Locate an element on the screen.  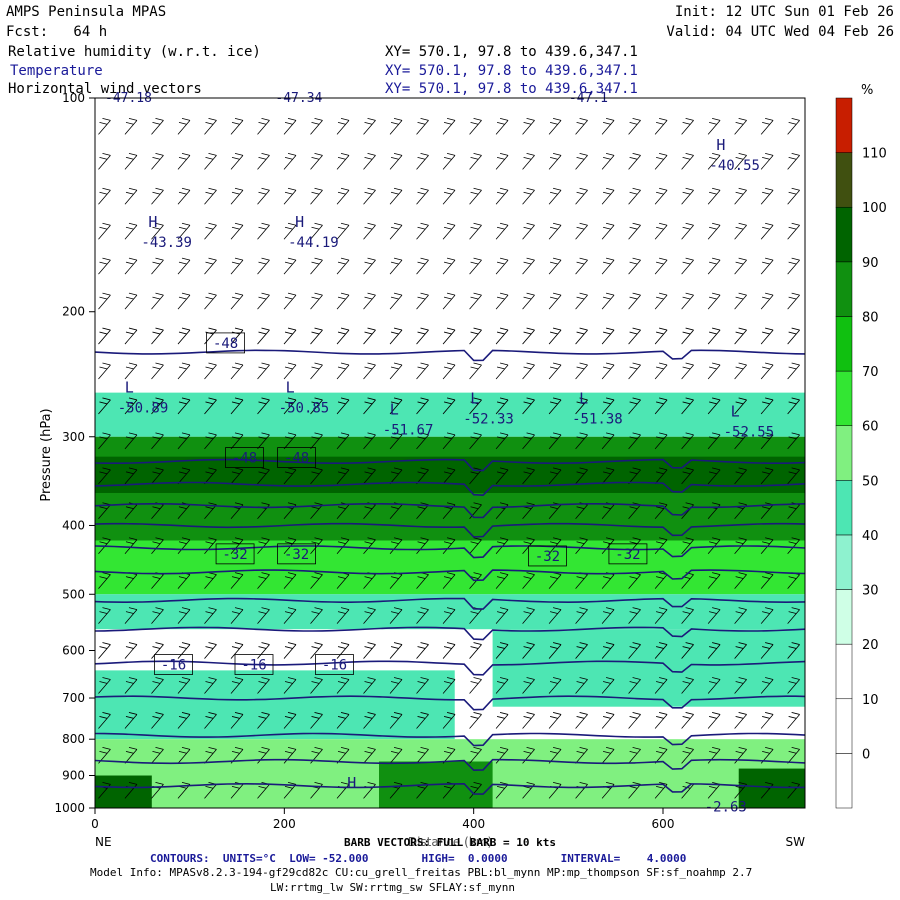
model-info-physics: LW:rrtmg_lw SW:rrtmg_sw SFLAY:sf_mynn is located at coordinates (393, 887).